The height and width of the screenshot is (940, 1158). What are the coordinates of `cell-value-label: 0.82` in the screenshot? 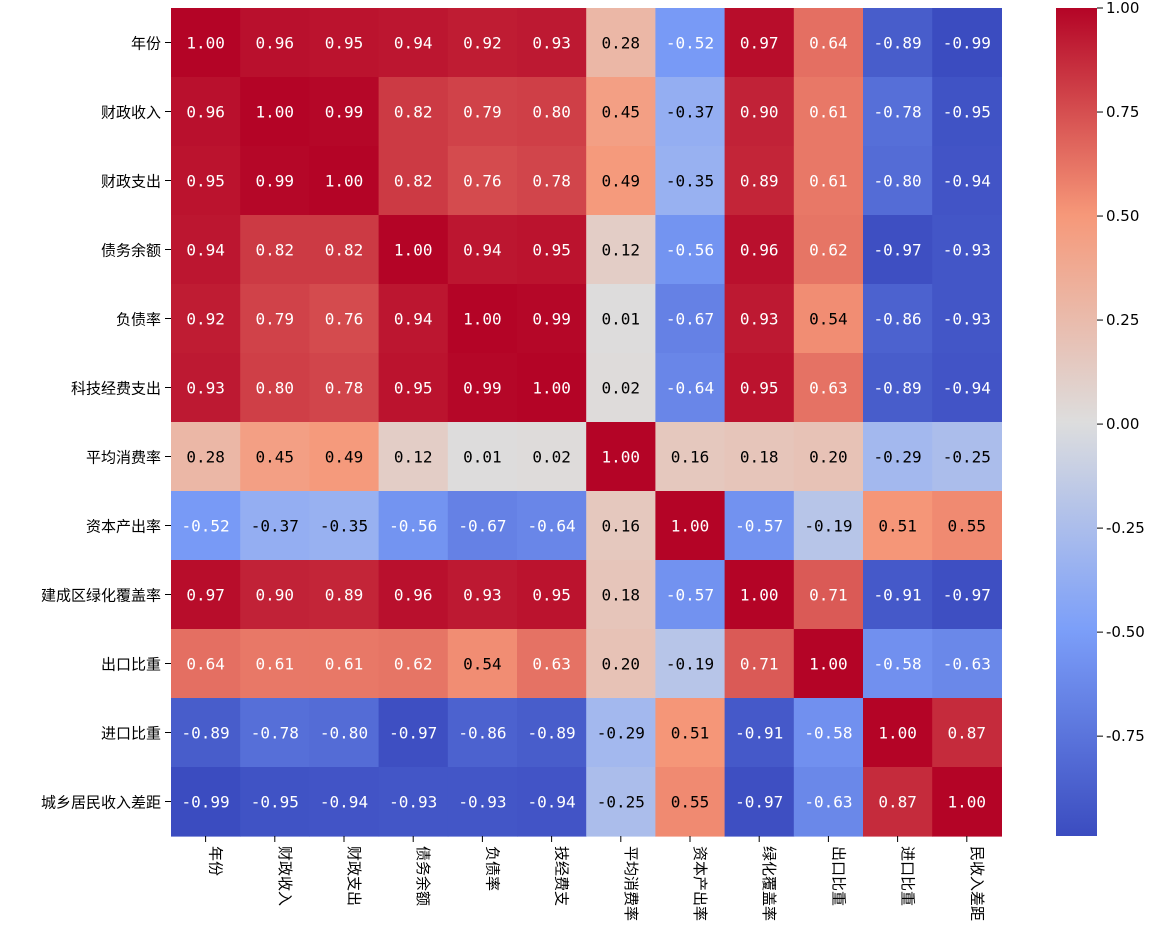 It's located at (275, 250).